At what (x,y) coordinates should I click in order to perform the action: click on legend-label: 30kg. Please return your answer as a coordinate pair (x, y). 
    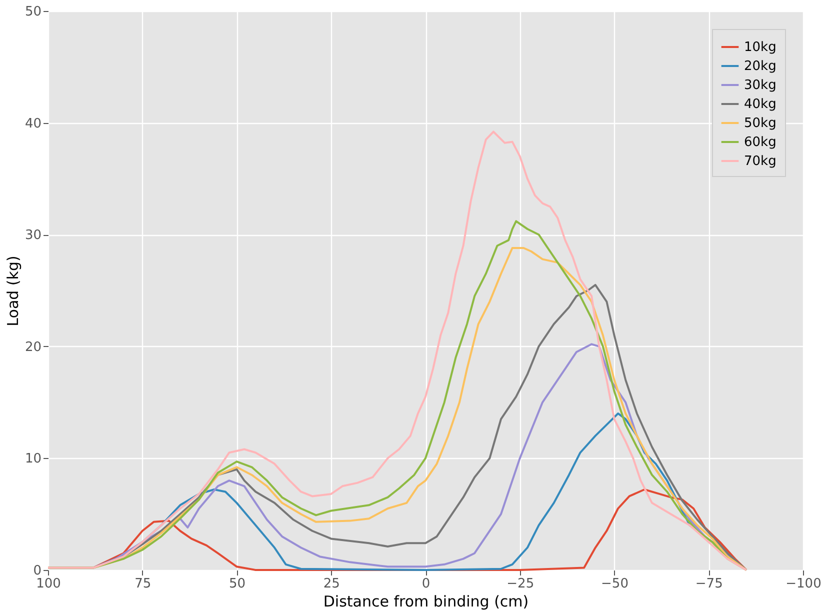
    Looking at the image, I should click on (760, 85).